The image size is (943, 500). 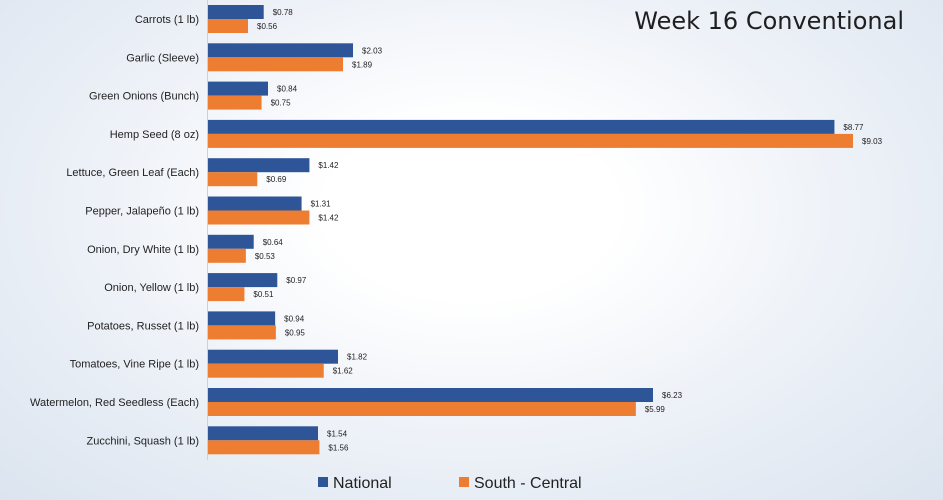 What do you see at coordinates (343, 371) in the screenshot?
I see `value-label-south-central-tomatoes-vine-ripe-1-lb: $1.62` at bounding box center [343, 371].